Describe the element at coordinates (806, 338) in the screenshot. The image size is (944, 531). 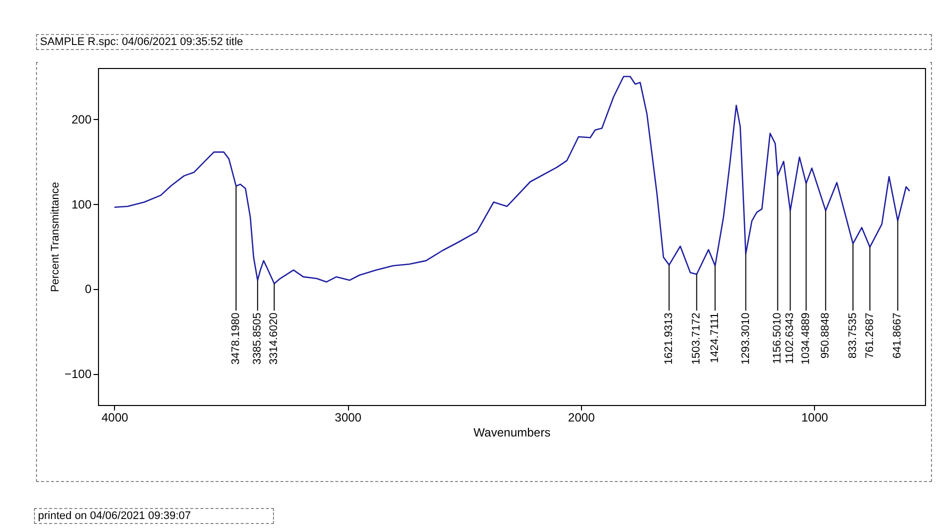
I see `annotation: 1034.4889` at that location.